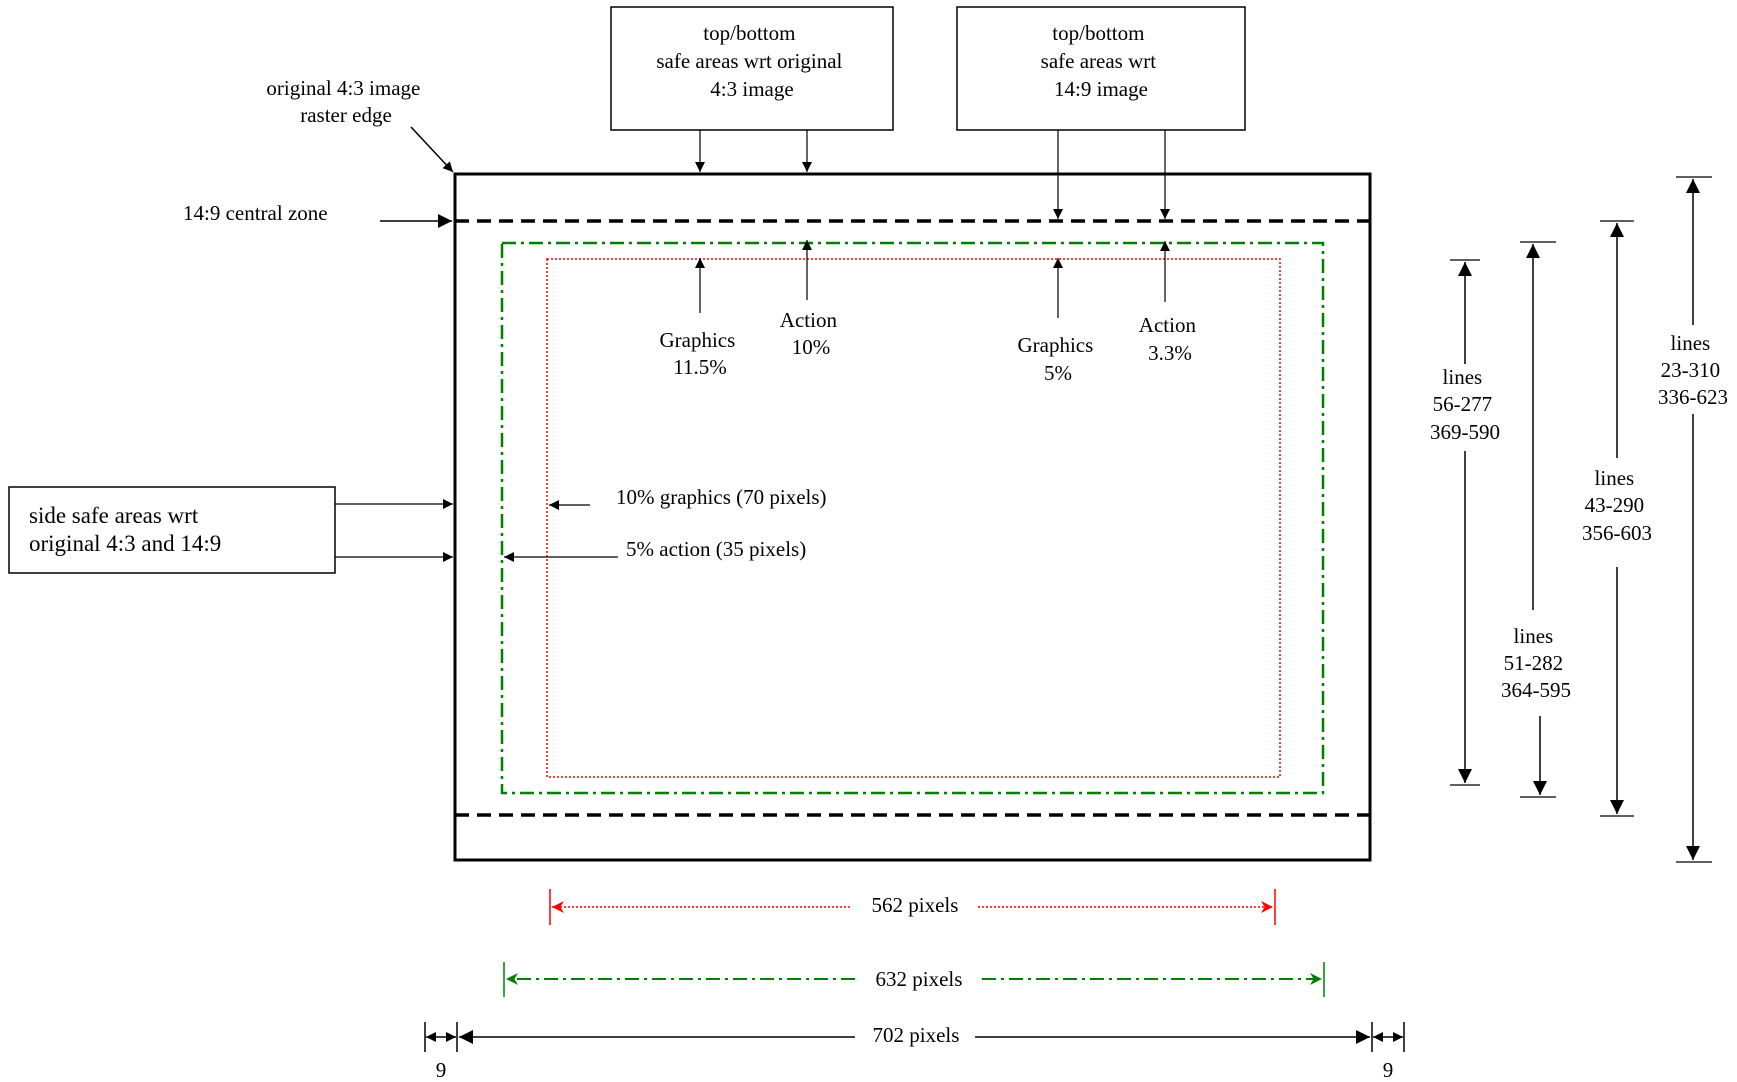  Describe the element at coordinates (1693, 519) in the screenshot. I see `dim-lines-full: lines 23-310 336-623` at that location.